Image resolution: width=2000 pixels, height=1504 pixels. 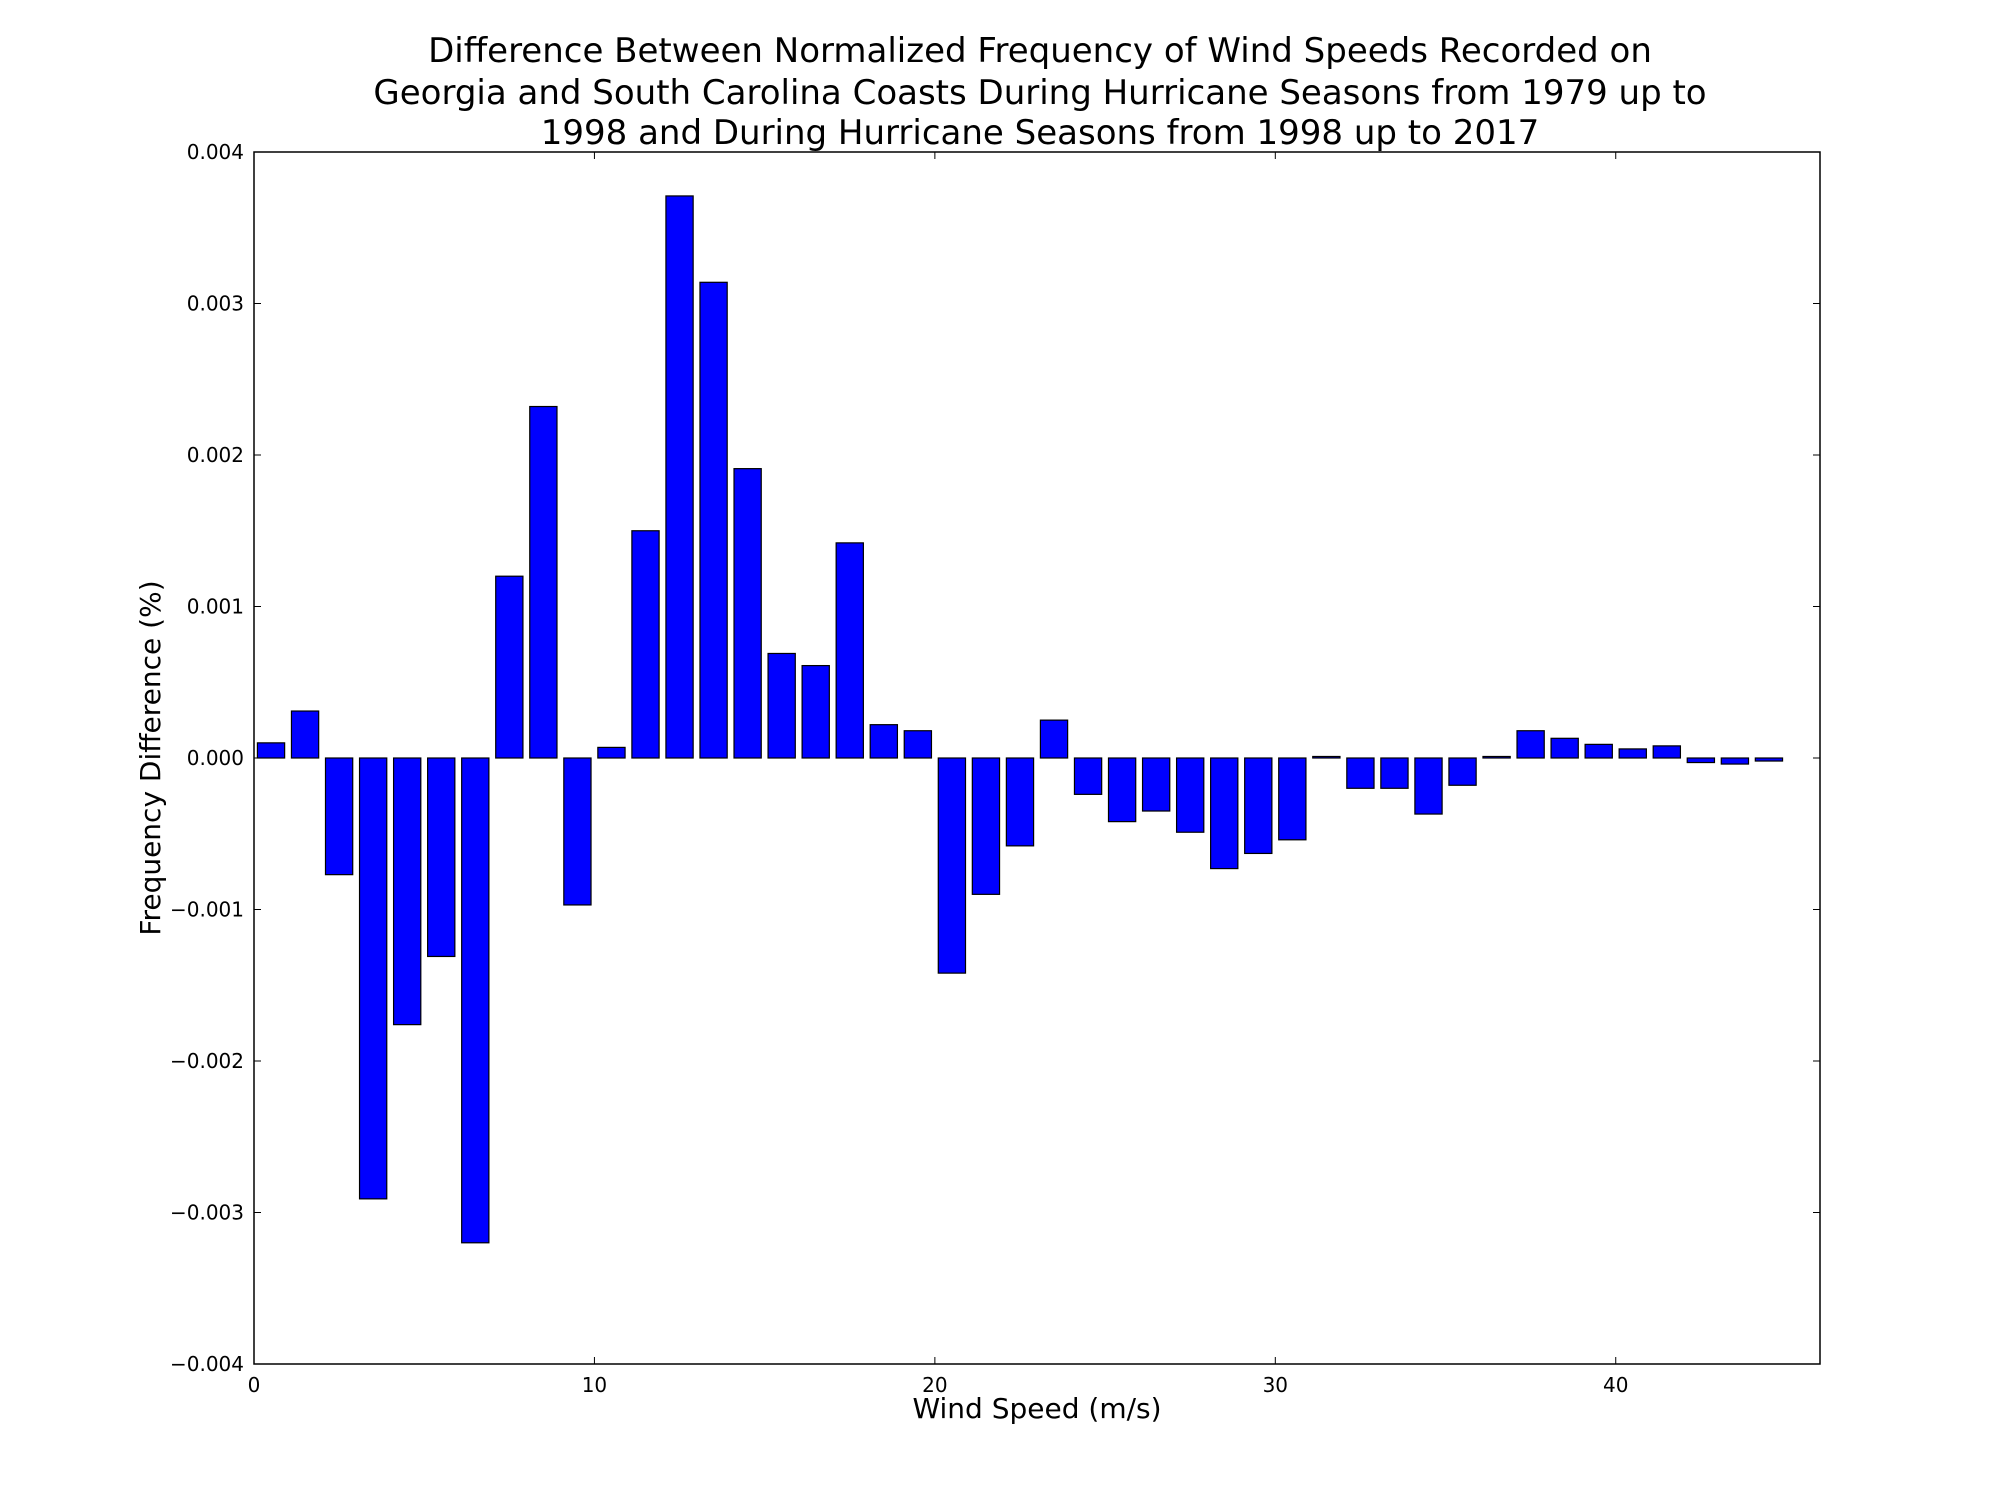 I want to click on y-tick-label: 0.001, so click(x=215, y=607).